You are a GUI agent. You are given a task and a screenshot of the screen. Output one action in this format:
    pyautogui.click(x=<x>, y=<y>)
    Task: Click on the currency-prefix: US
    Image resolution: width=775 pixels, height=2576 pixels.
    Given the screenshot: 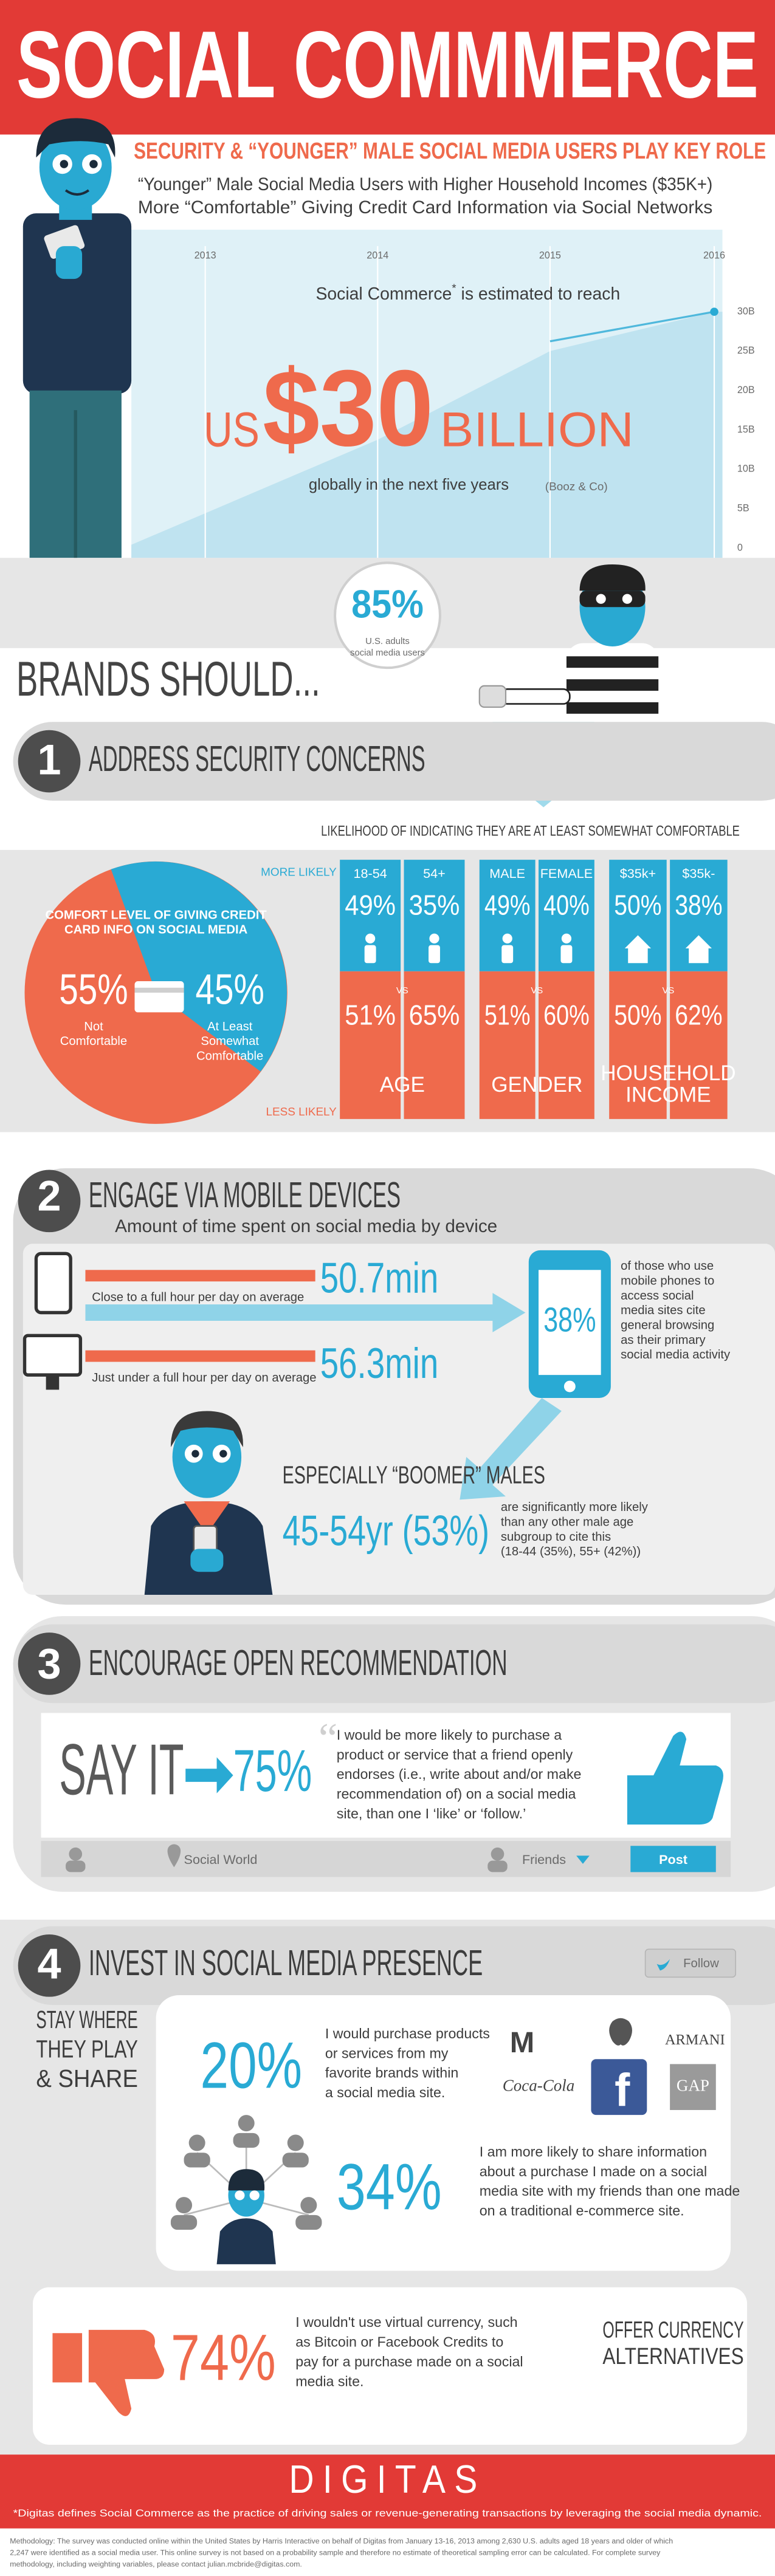 What is the action you would take?
    pyautogui.click(x=232, y=429)
    